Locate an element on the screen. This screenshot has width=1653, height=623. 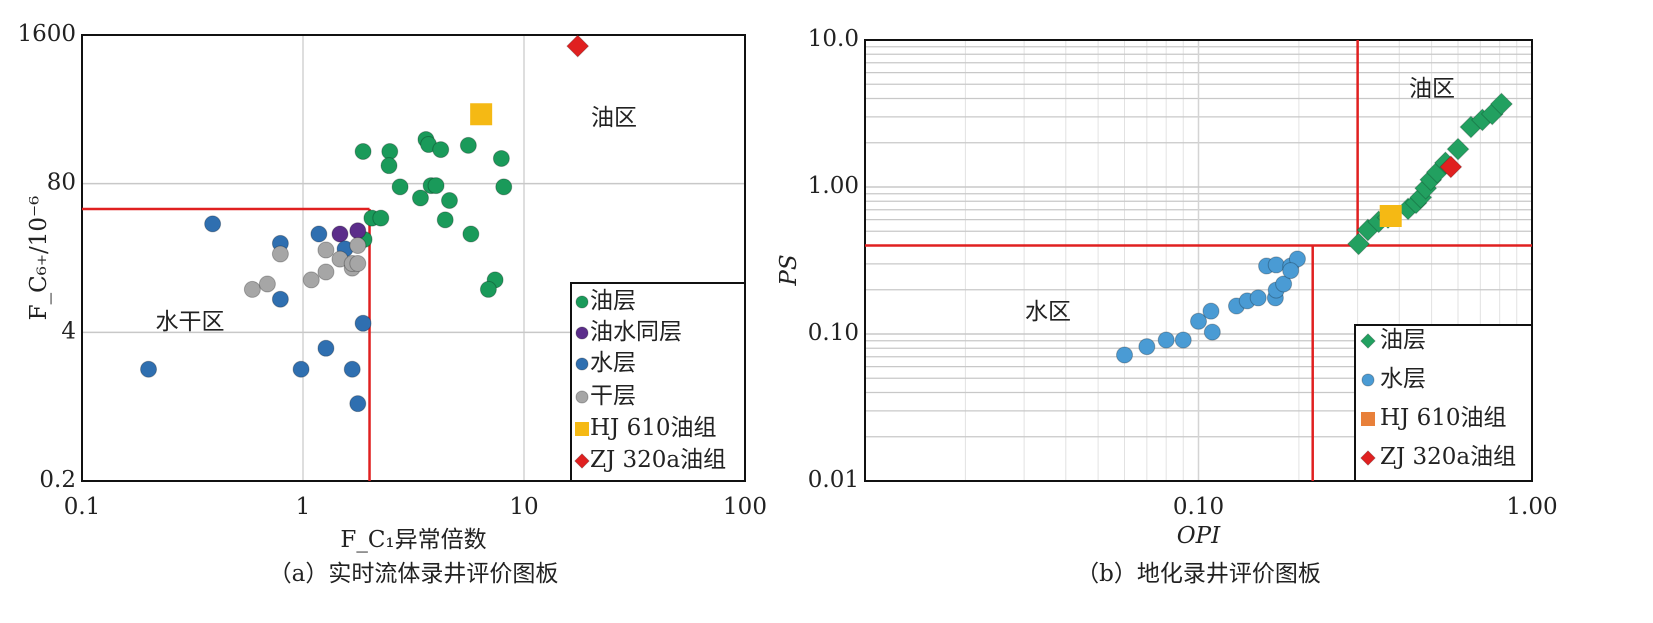
region-label: 水干区 is located at coordinates (190, 322).